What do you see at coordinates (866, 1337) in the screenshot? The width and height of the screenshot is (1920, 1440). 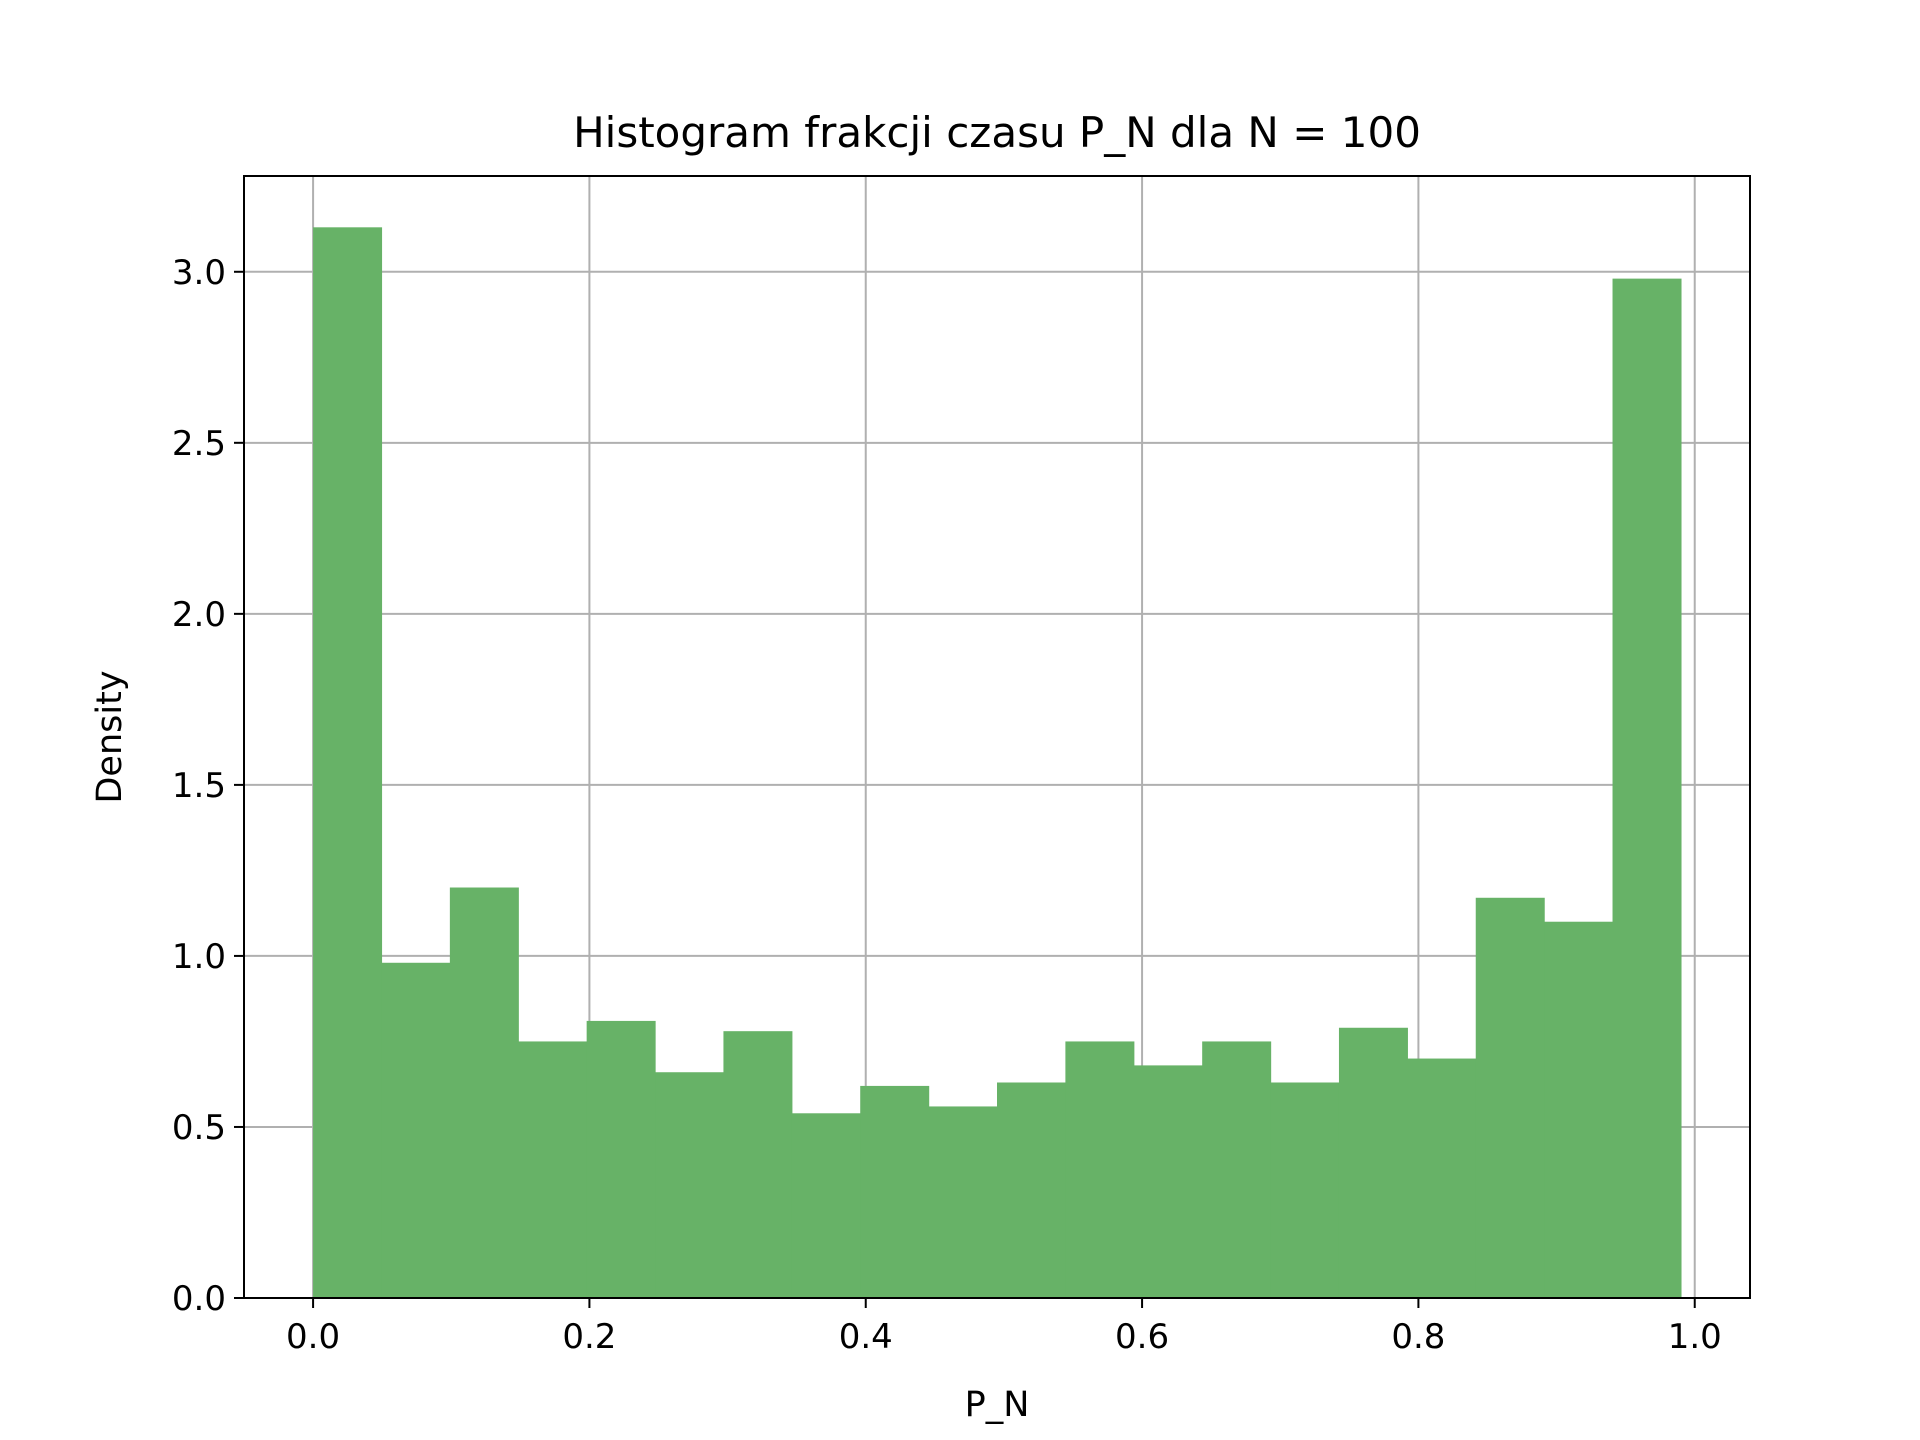 I see `x-tick-label-2: 0.4` at bounding box center [866, 1337].